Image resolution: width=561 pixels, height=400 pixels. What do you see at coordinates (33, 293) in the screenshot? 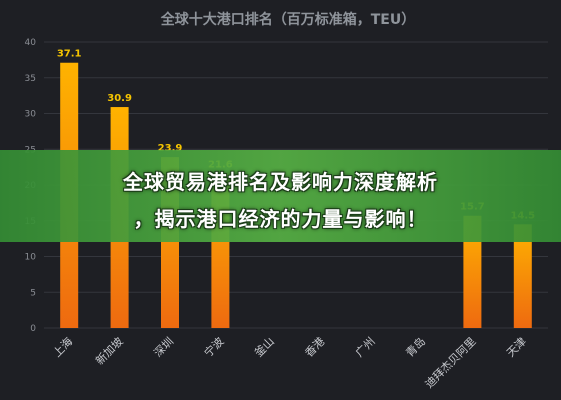
I see `y-tick-label: 5` at bounding box center [33, 293].